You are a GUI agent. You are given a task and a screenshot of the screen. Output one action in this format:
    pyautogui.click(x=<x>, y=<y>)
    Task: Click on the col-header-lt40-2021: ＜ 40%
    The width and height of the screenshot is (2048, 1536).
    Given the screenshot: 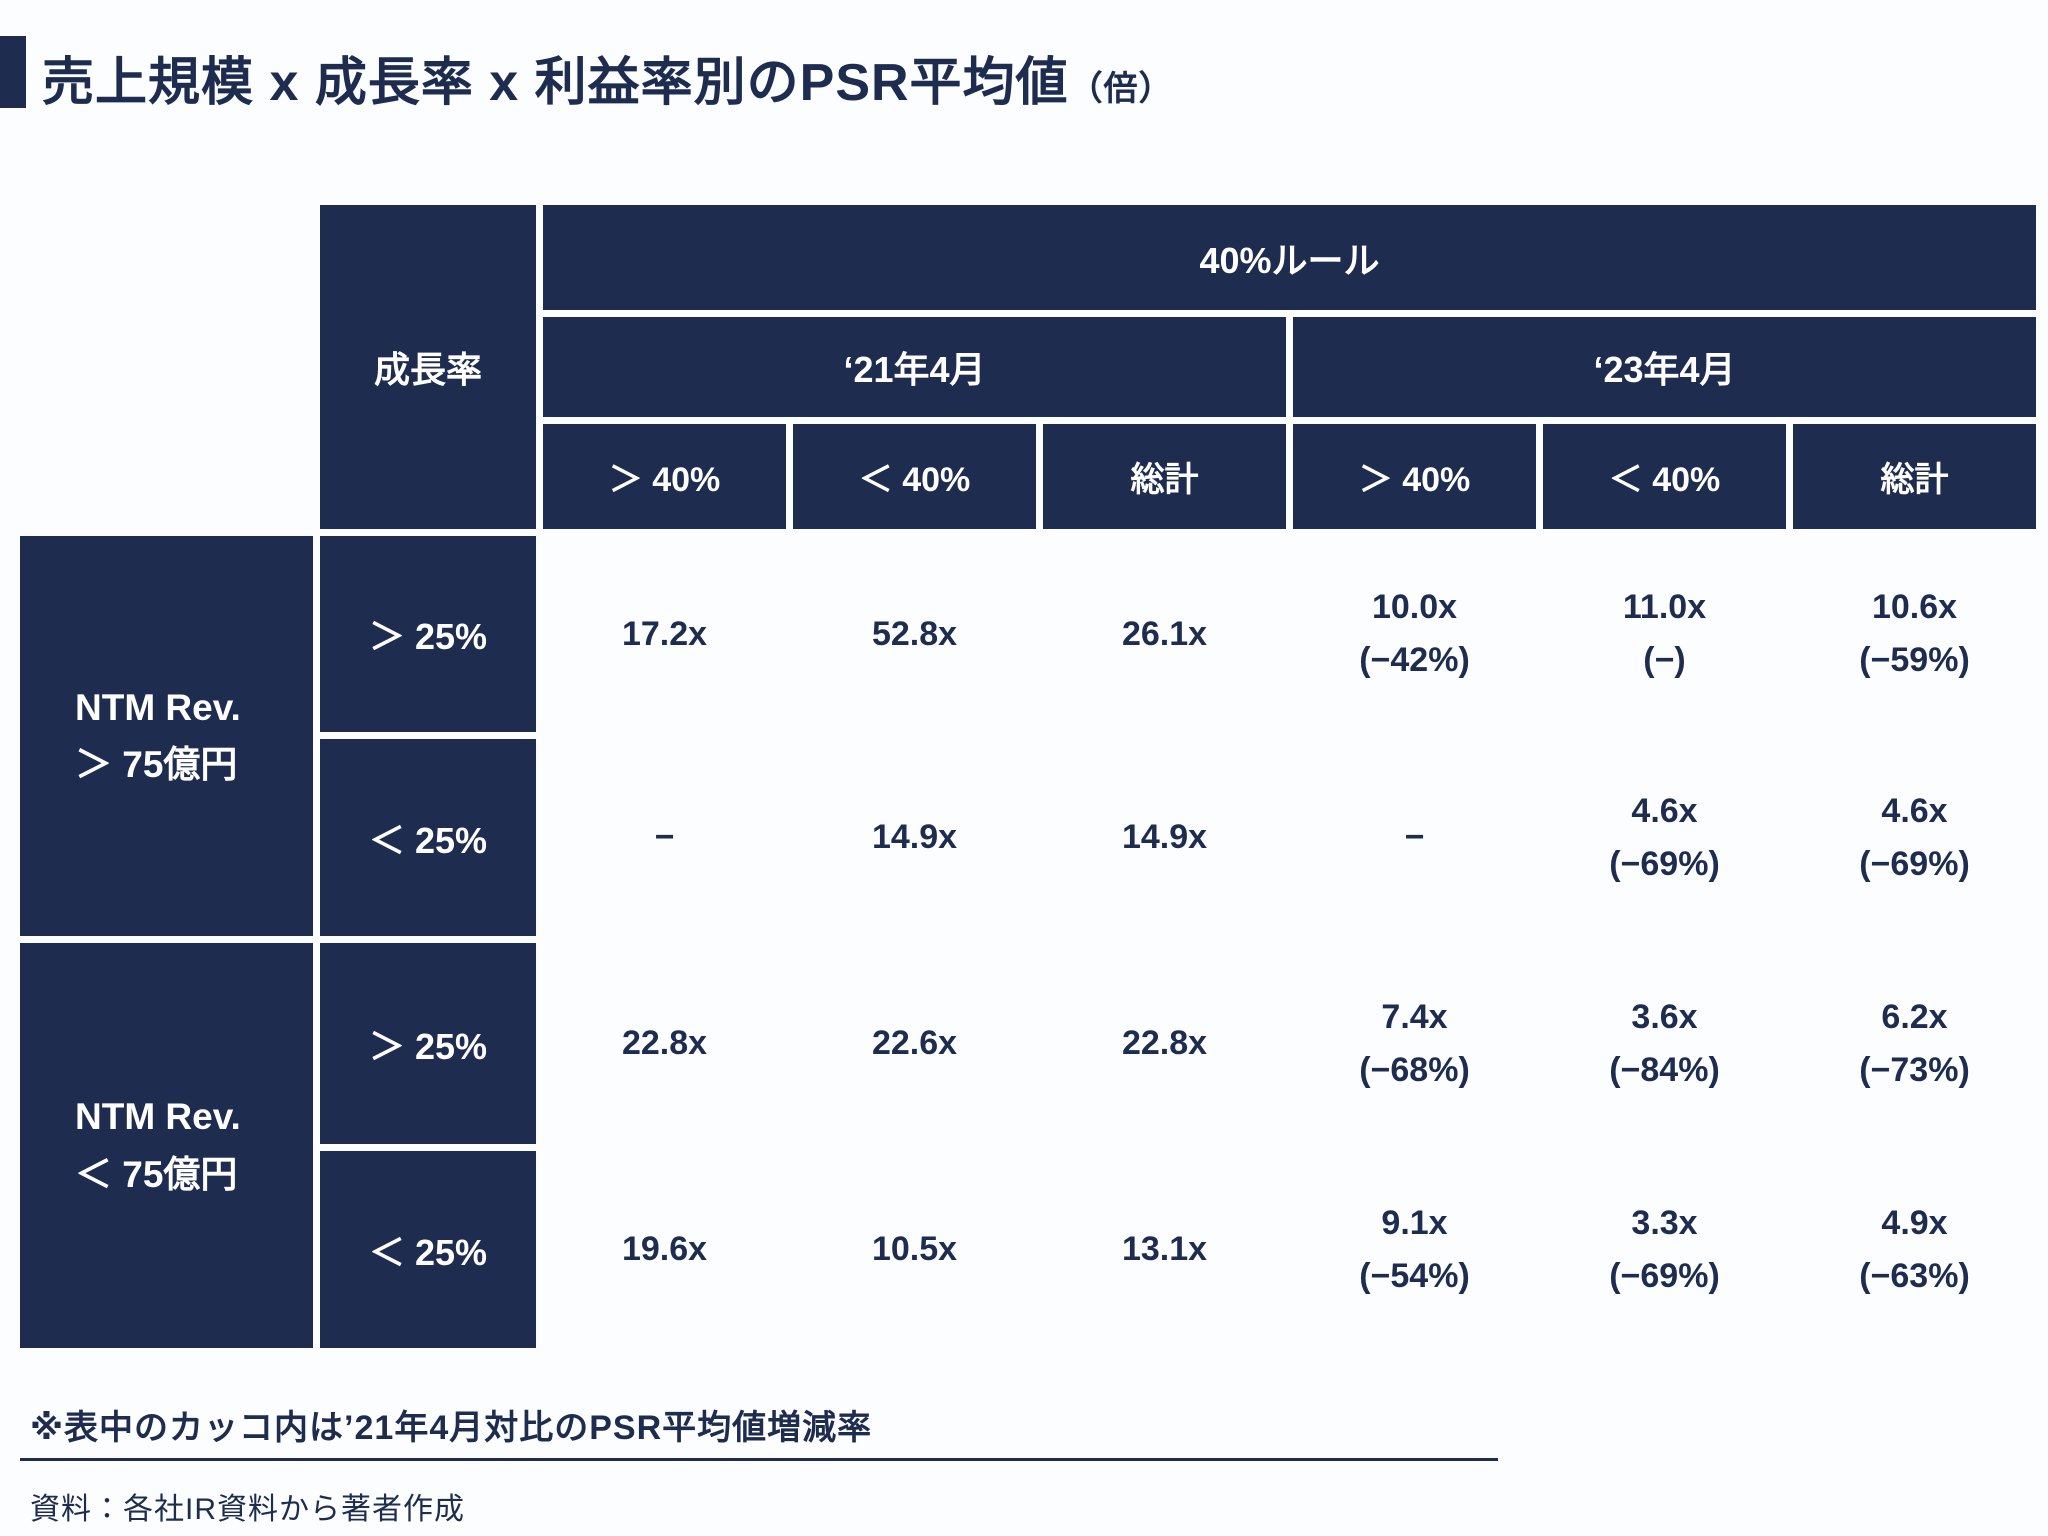 What is the action you would take?
    pyautogui.click(x=914, y=476)
    